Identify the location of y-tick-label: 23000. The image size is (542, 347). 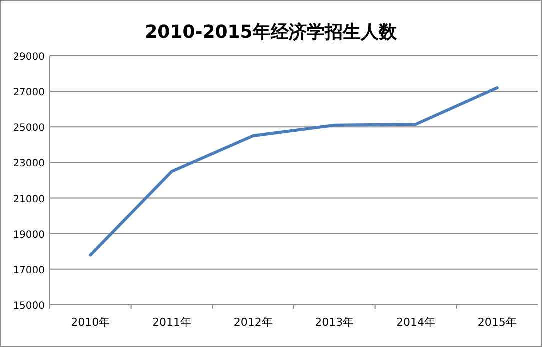
(29, 164).